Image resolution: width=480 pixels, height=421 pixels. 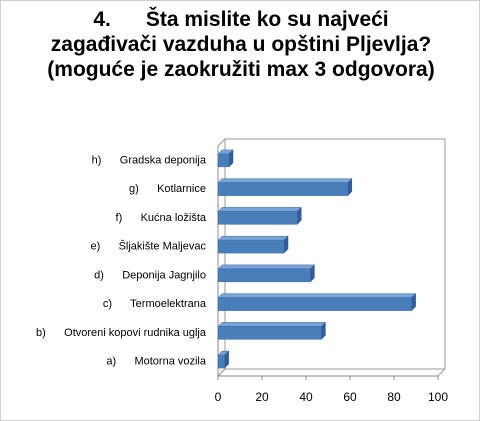 What do you see at coordinates (155, 304) in the screenshot?
I see `y-tick-label: c) Termoelektrana` at bounding box center [155, 304].